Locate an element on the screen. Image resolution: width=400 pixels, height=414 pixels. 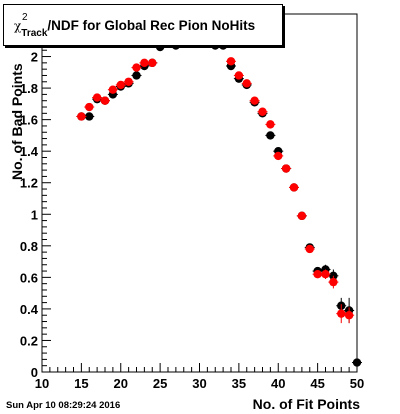
y-tick-label: 1.2 is located at coordinates (29, 183).